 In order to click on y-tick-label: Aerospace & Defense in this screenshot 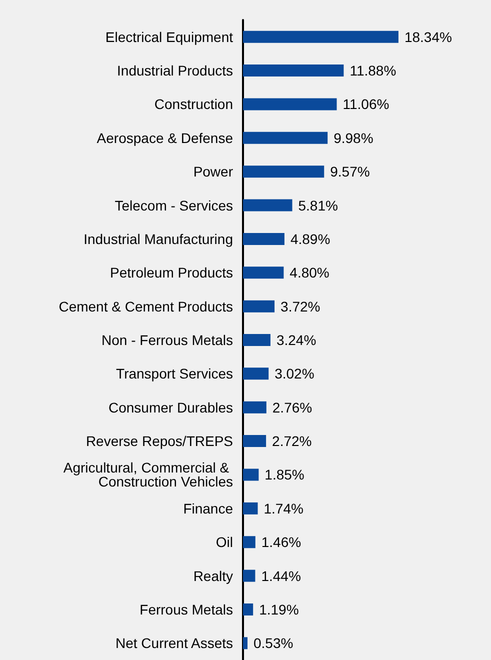, I will do `click(165, 138)`.